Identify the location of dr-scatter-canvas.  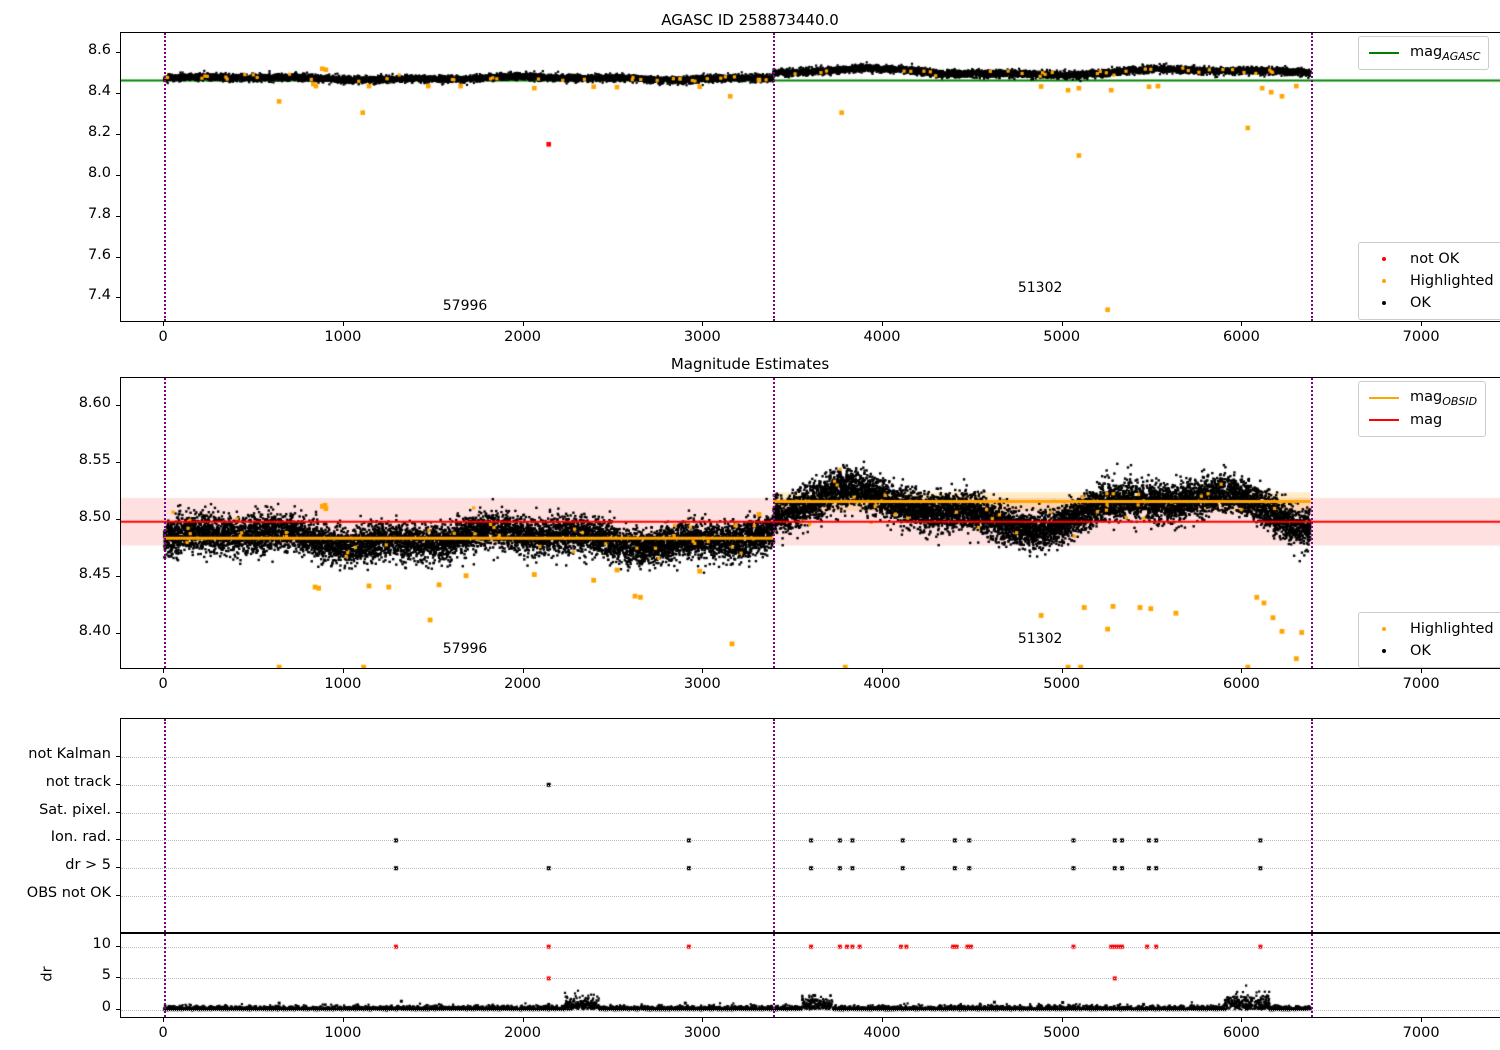
(810, 975).